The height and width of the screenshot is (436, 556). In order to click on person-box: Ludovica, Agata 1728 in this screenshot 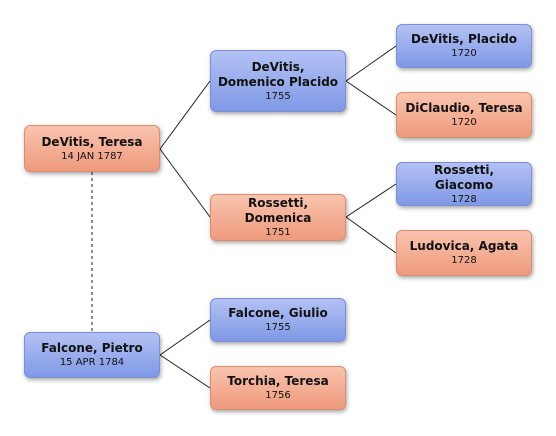, I will do `click(464, 253)`.